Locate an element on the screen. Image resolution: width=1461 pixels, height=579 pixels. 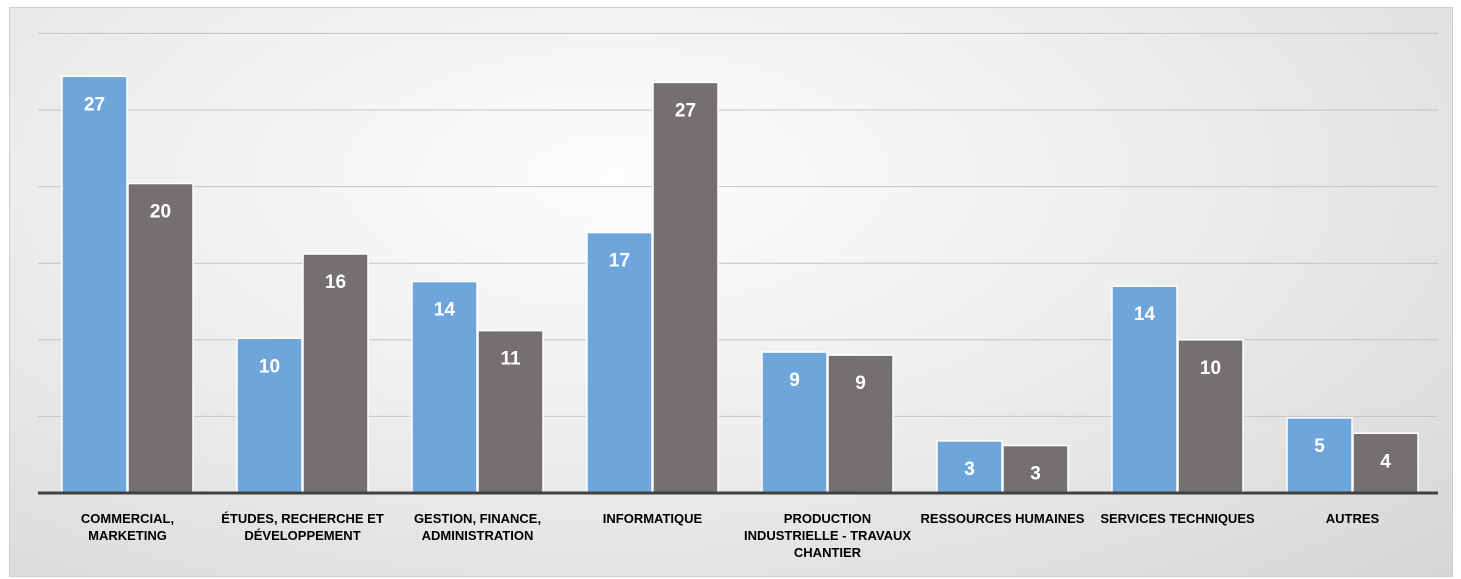
data-label-series-1-3: 14 is located at coordinates (445, 310).